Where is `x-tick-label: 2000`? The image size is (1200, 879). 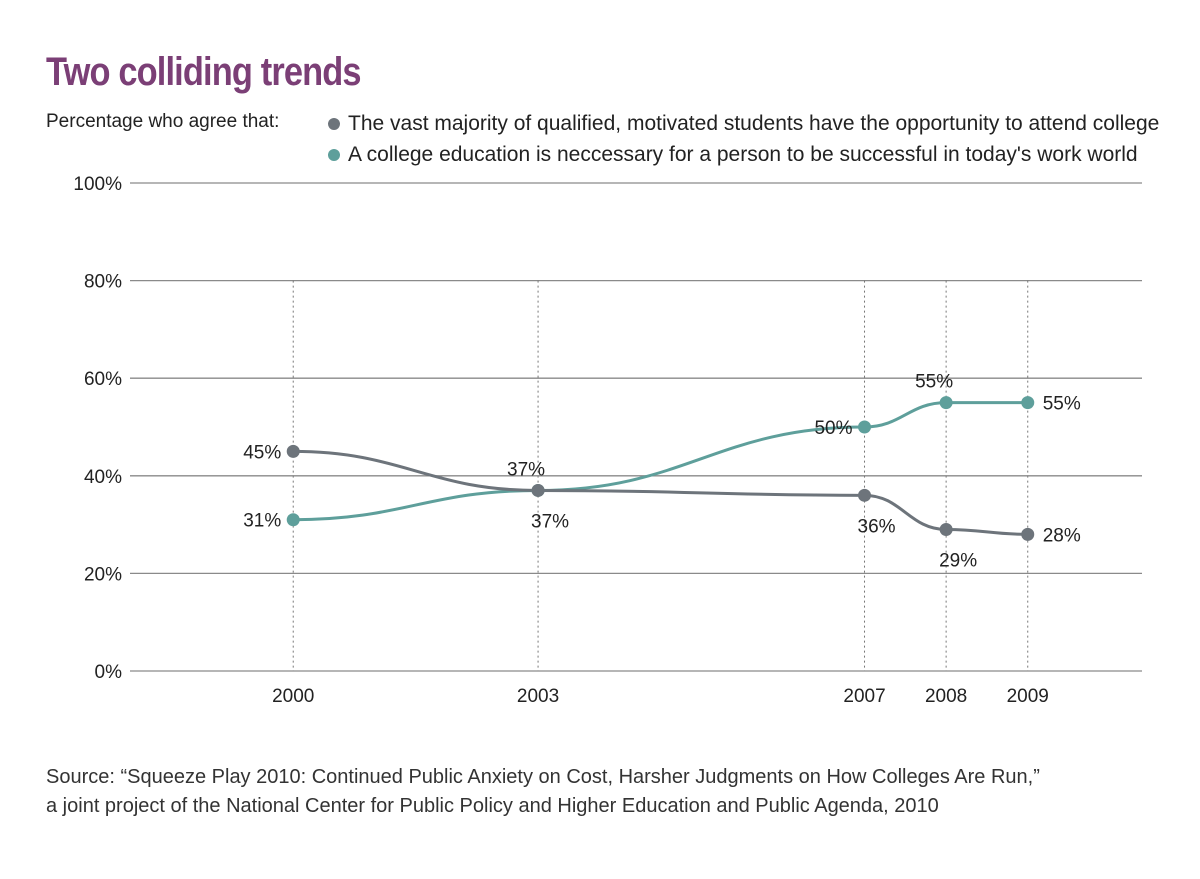
x-tick-label: 2000 is located at coordinates (293, 696).